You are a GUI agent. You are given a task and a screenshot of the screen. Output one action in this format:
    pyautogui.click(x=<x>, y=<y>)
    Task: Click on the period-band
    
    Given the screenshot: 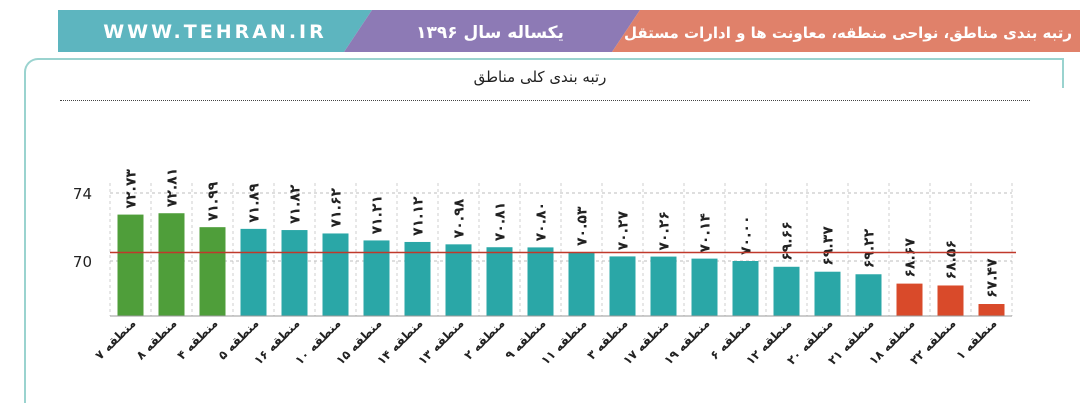 What is the action you would take?
    pyautogui.click(x=492, y=31)
    